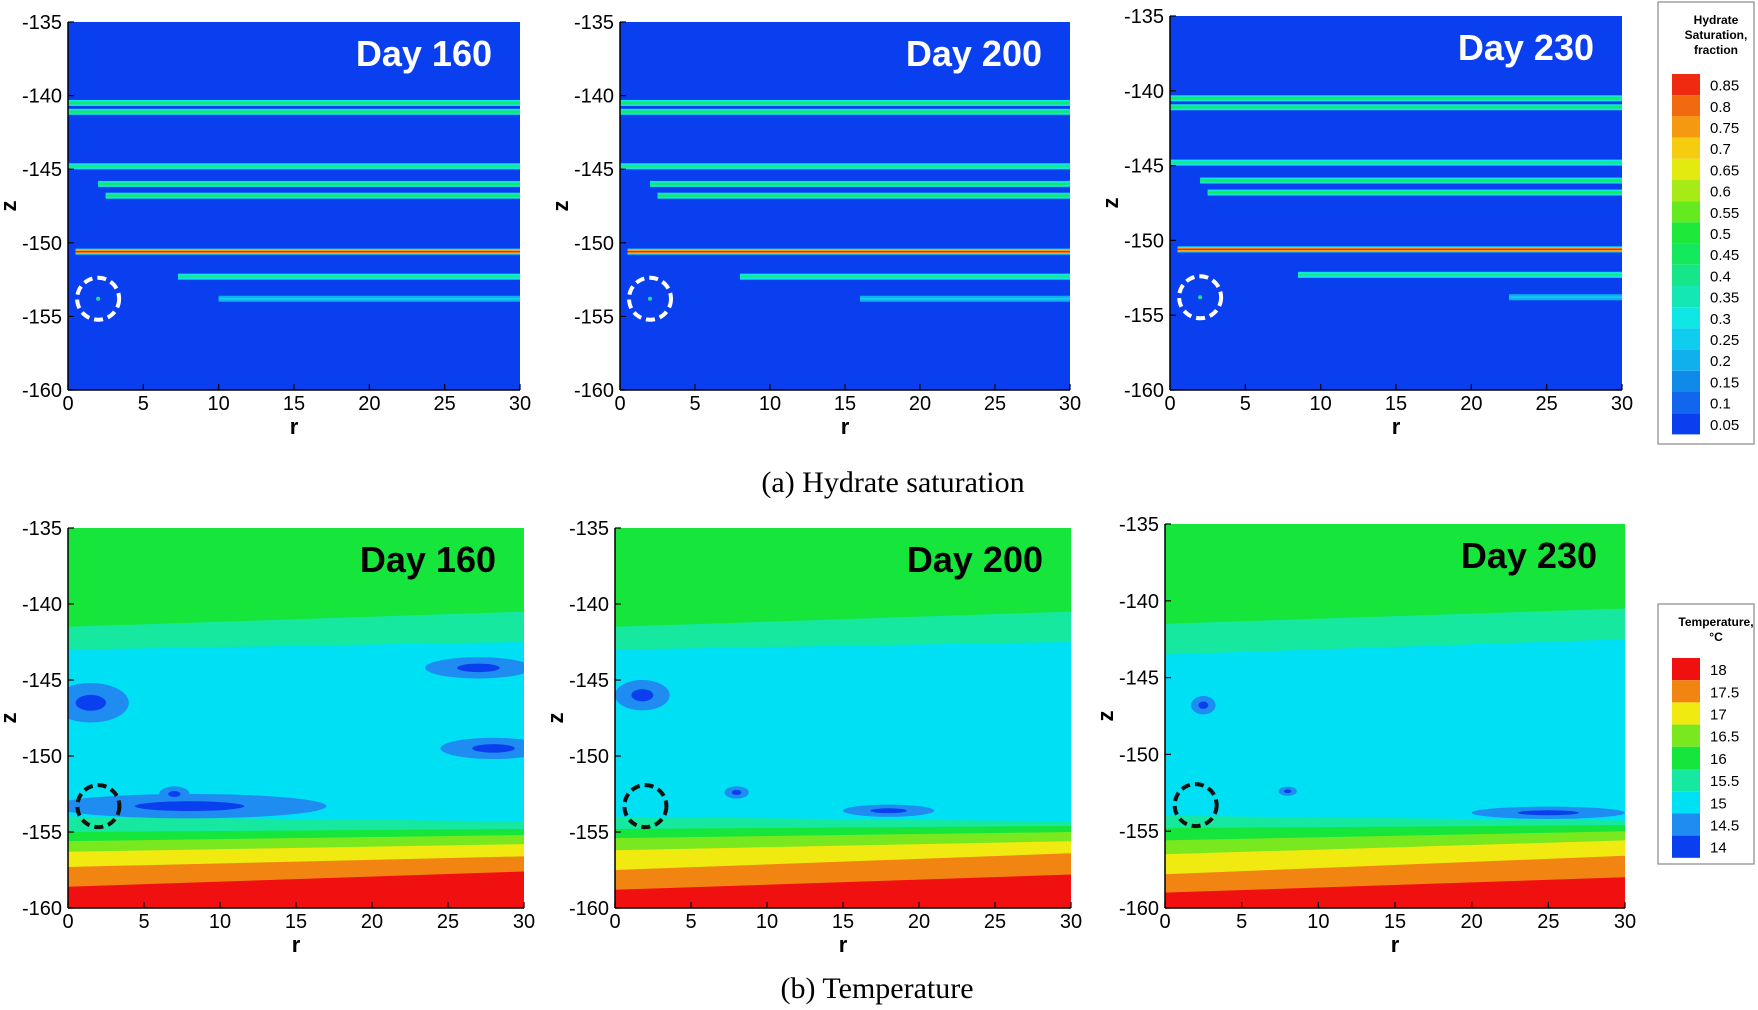 Image resolution: width=1758 pixels, height=1010 pixels. What do you see at coordinates (1720, 361) in the screenshot?
I see `legend-level-label: 0.2` at bounding box center [1720, 361].